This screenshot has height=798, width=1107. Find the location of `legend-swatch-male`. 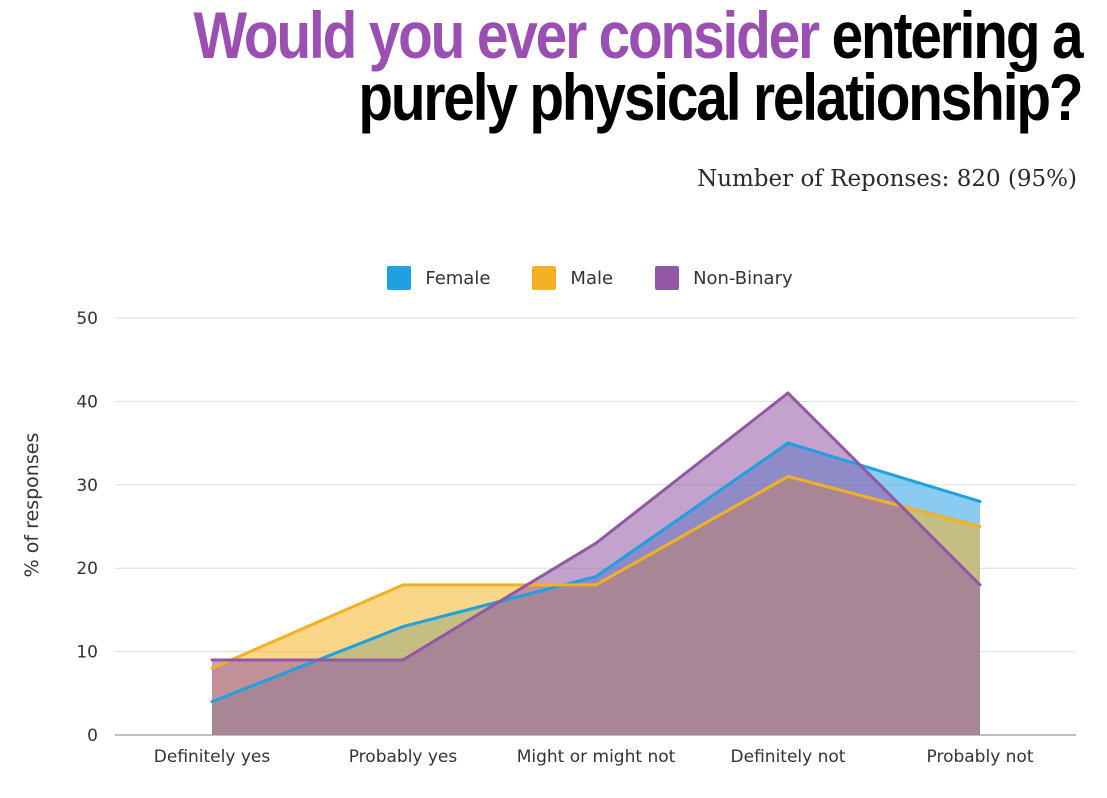

legend-swatch-male is located at coordinates (544, 278).